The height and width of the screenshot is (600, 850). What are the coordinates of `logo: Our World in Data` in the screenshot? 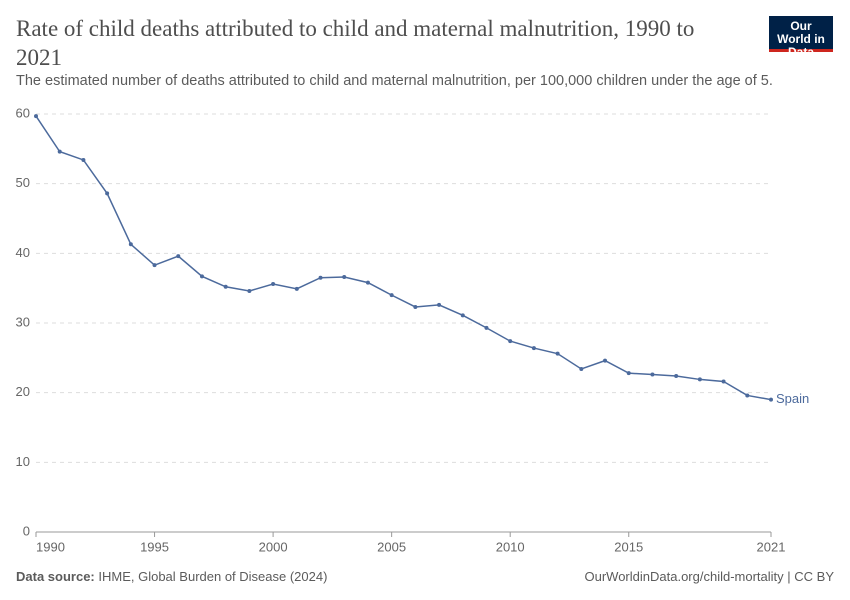 It's located at (801, 37).